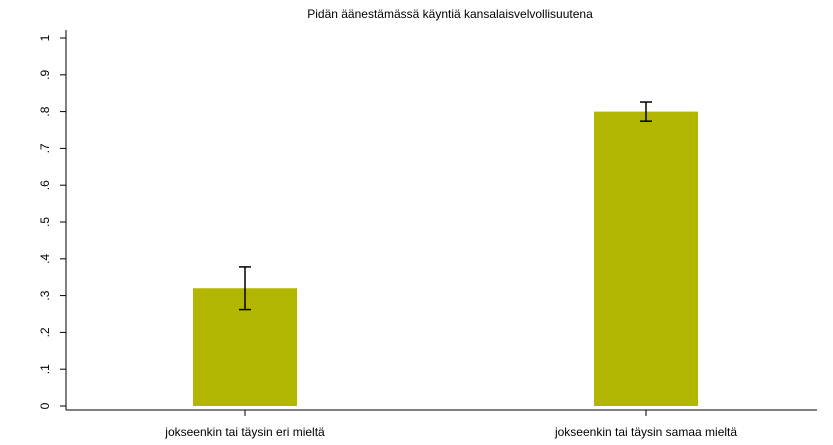  What do you see at coordinates (45, 37) in the screenshot?
I see `y-tick-label: 1` at bounding box center [45, 37].